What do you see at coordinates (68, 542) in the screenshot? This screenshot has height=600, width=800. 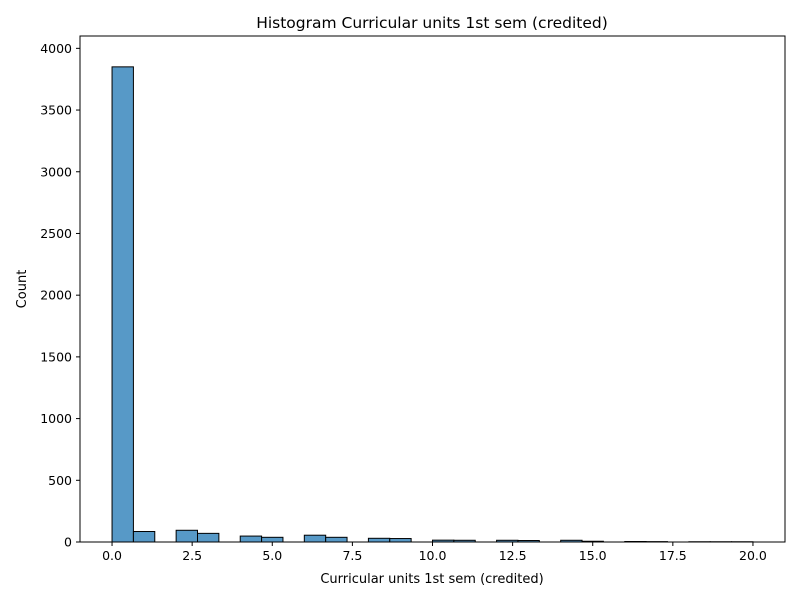 I see `y-tick-label: 0` at bounding box center [68, 542].